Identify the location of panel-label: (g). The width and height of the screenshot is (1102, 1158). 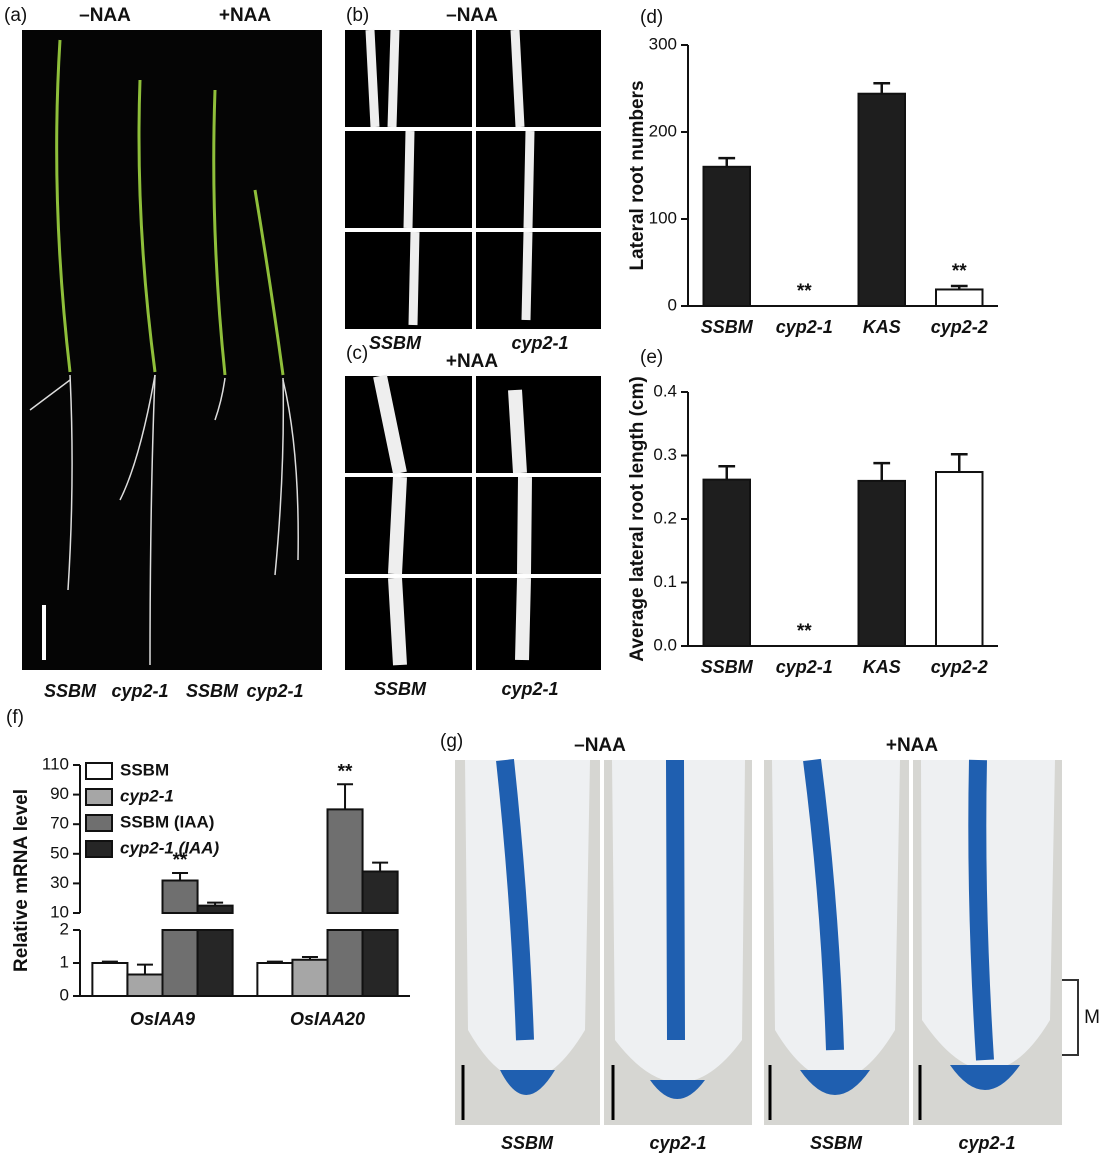
(451, 741).